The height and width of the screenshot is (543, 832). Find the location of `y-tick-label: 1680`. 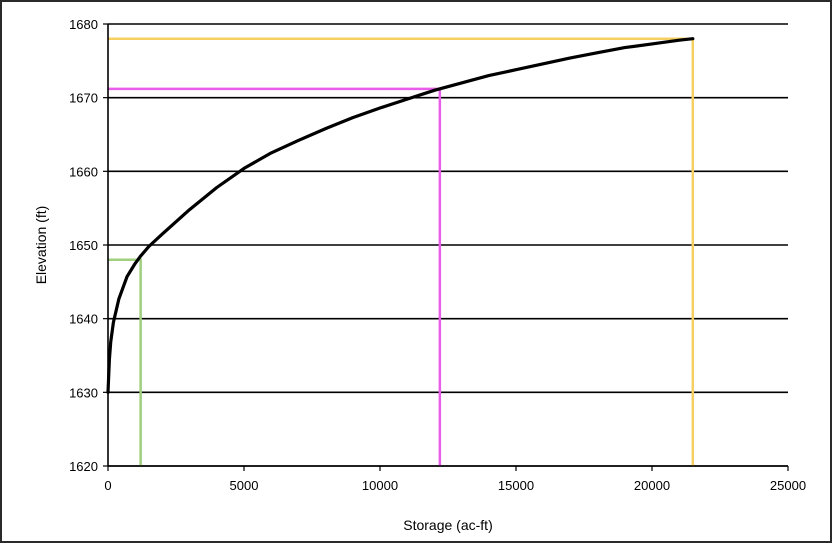

y-tick-label: 1680 is located at coordinates (83, 24).